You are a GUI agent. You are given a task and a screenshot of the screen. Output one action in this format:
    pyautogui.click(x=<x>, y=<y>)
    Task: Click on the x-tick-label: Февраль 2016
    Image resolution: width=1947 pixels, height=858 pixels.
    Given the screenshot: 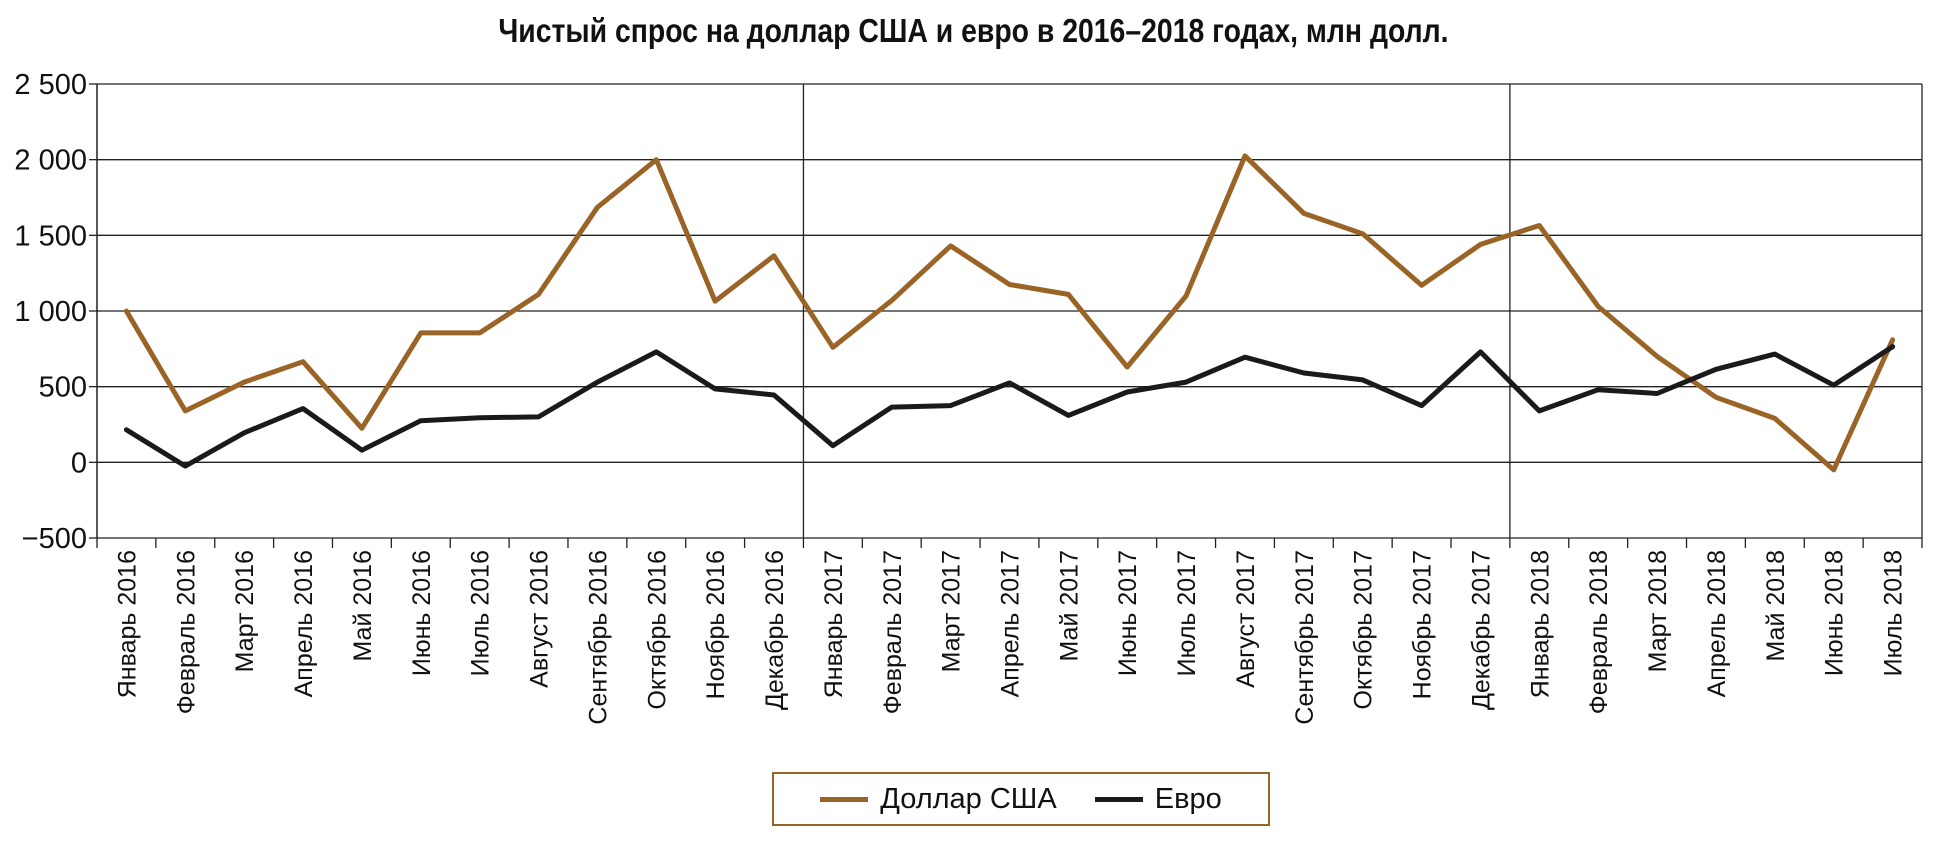 What is the action you would take?
    pyautogui.click(x=186, y=632)
    